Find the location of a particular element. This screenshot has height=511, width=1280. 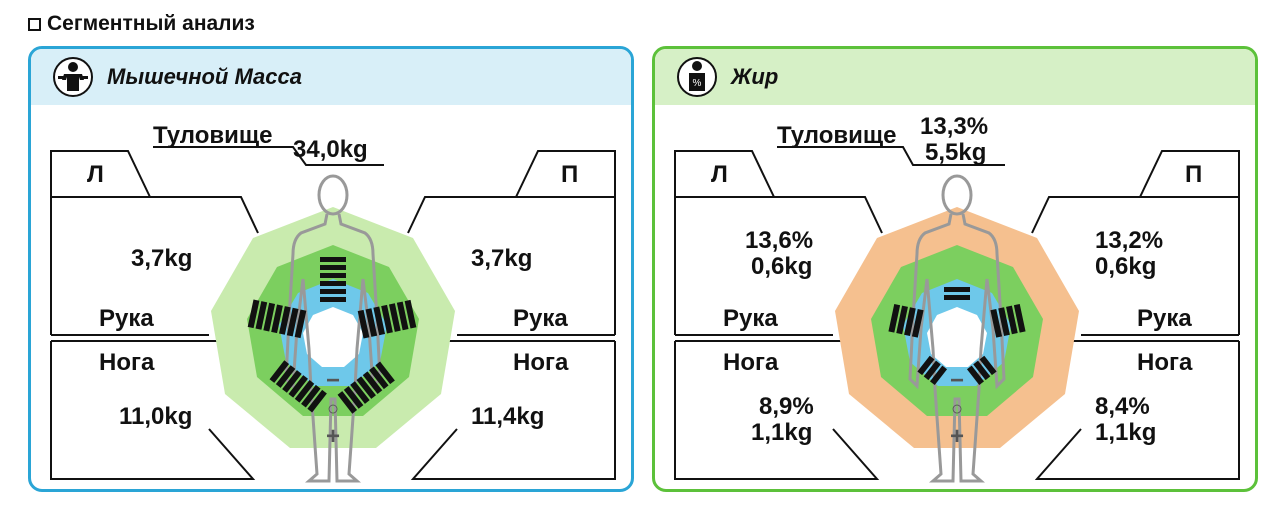

checkbox-square-icon is located at coordinates (34, 24).